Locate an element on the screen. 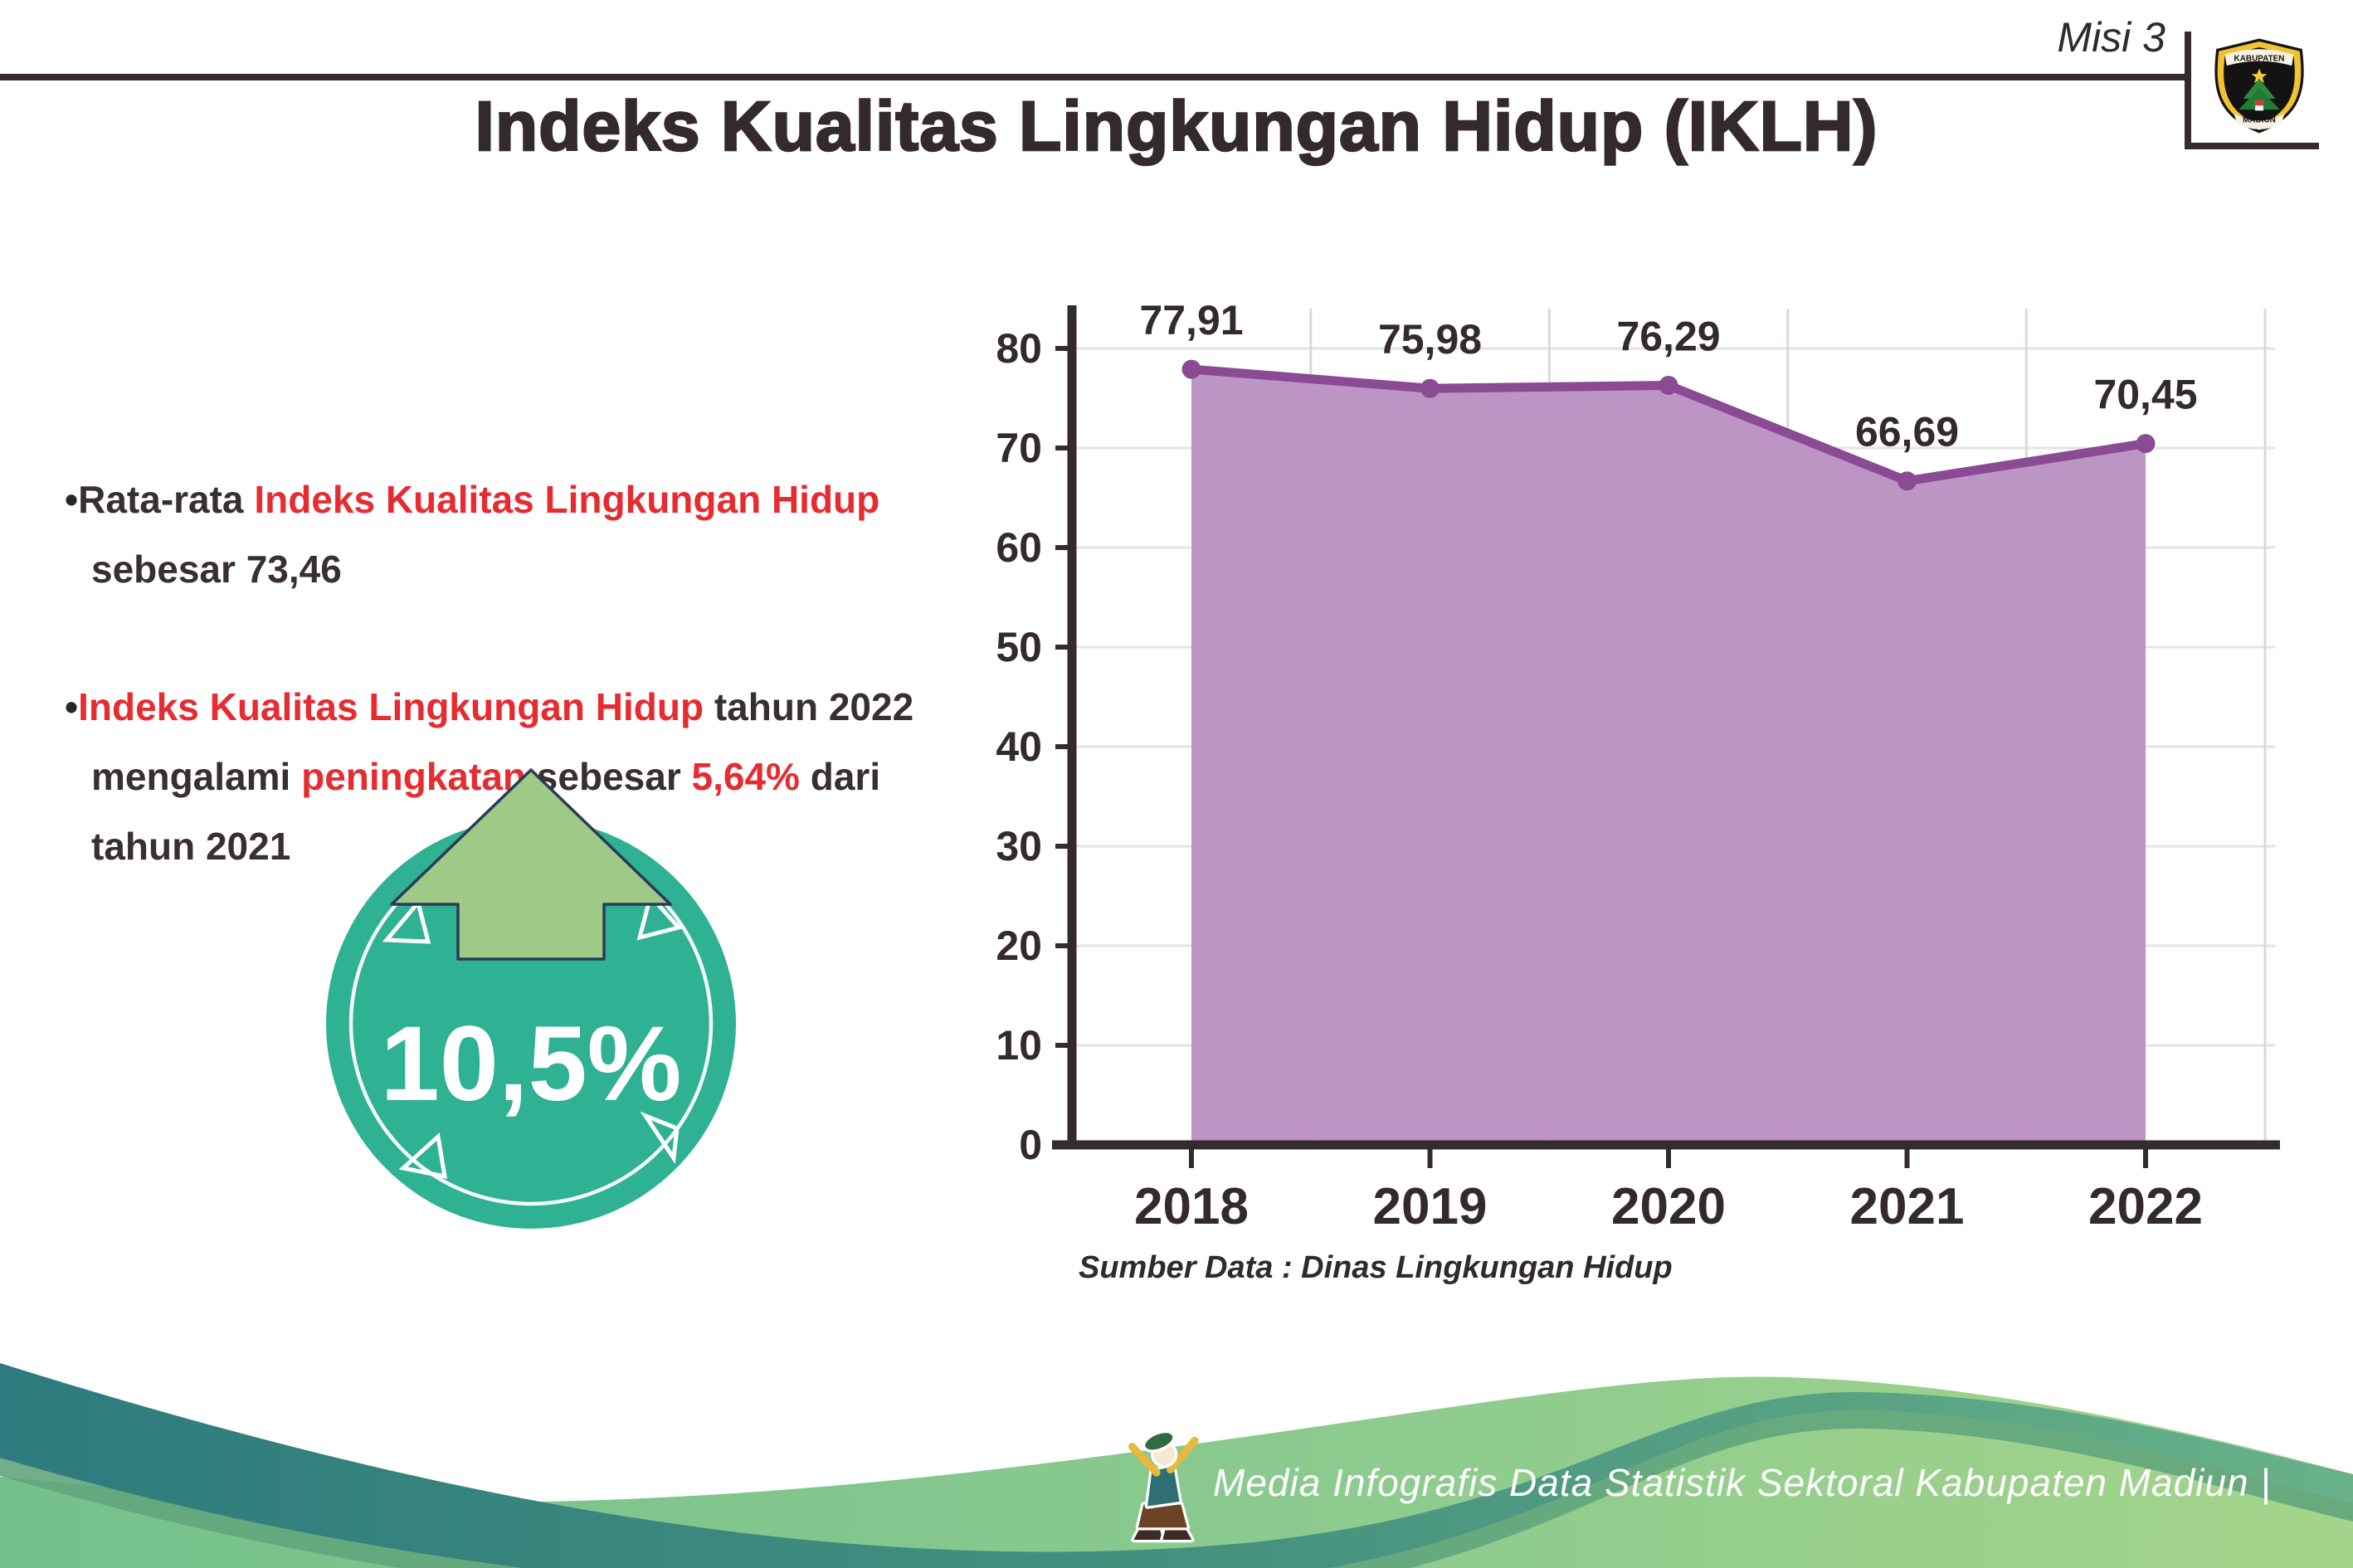 Image resolution: width=2353 pixels, height=1568 pixels. badge-spark-top-left is located at coordinates (406, 921).